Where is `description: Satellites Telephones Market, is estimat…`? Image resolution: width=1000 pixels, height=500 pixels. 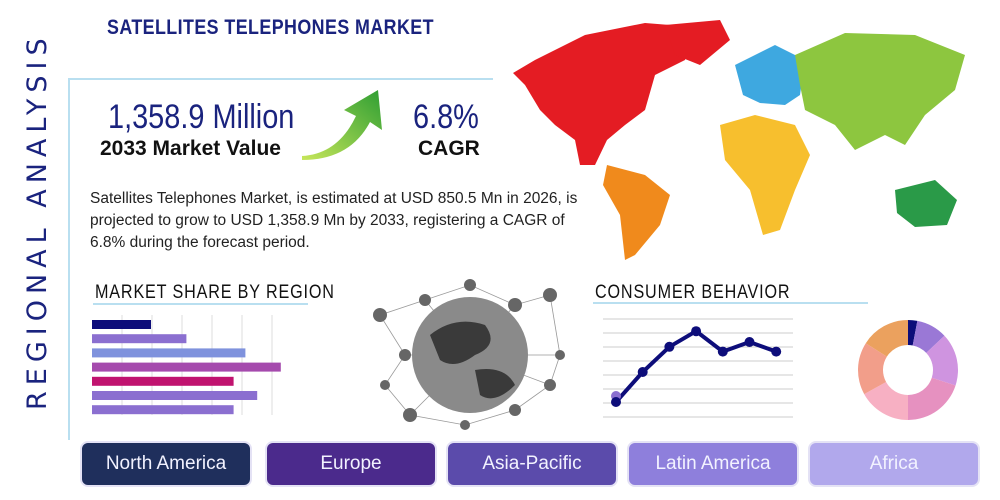 description: Satellites Telephones Market, is estimat… is located at coordinates (334, 220).